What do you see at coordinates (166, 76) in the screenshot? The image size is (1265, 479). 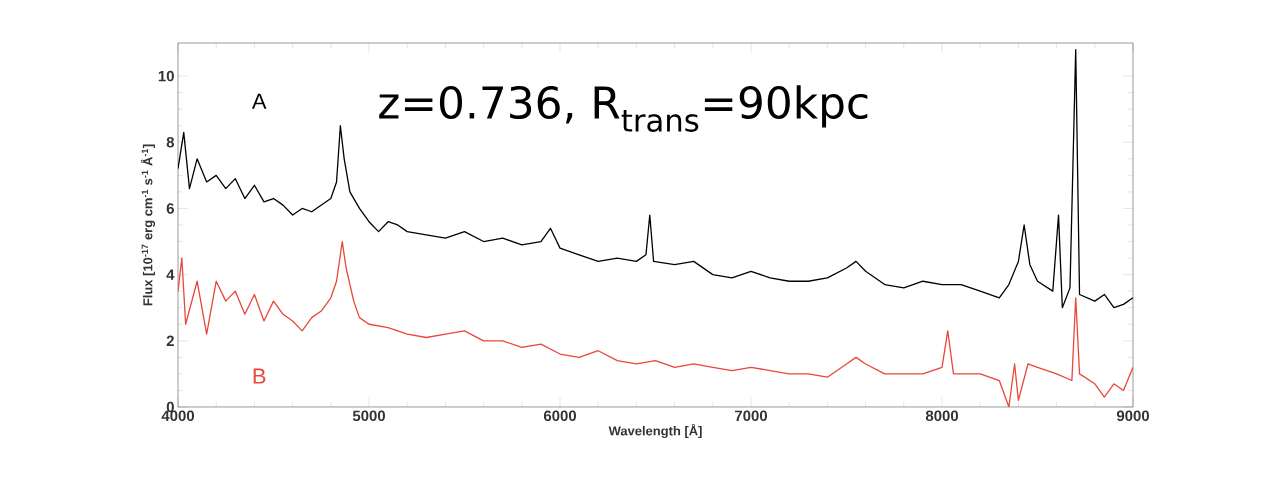 I see `y-tick-label: 10` at bounding box center [166, 76].